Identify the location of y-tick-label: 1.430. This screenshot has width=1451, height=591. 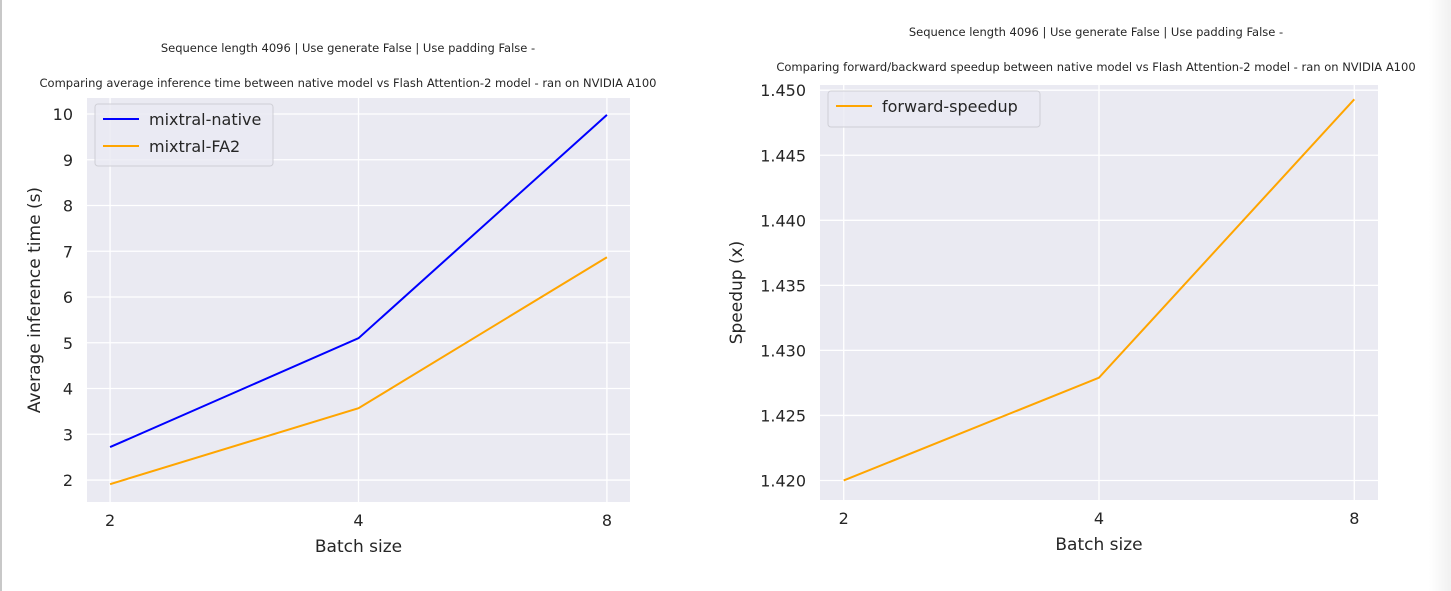
(783, 350).